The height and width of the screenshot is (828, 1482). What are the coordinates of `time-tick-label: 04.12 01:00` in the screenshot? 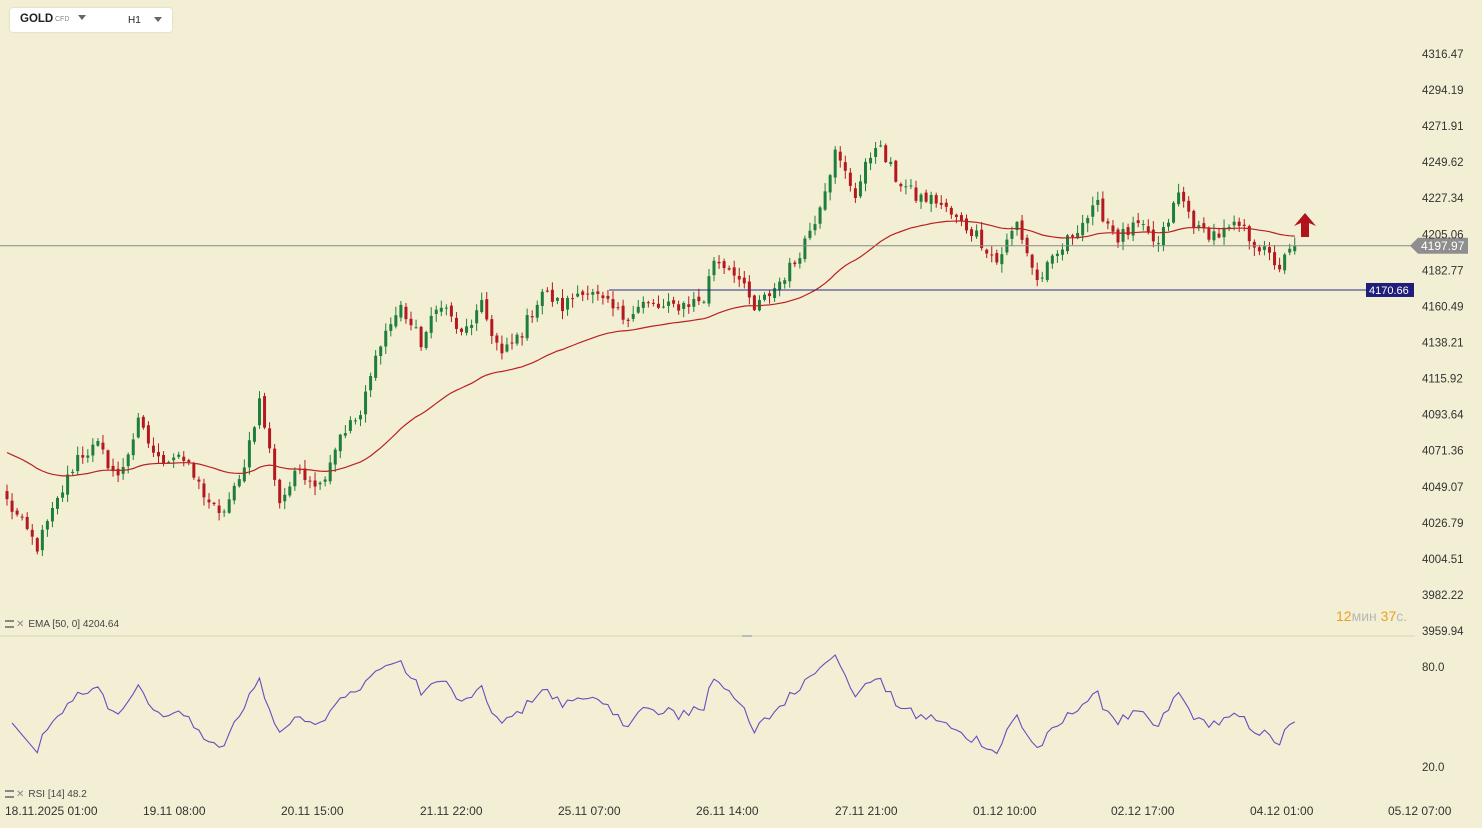 It's located at (1282, 811).